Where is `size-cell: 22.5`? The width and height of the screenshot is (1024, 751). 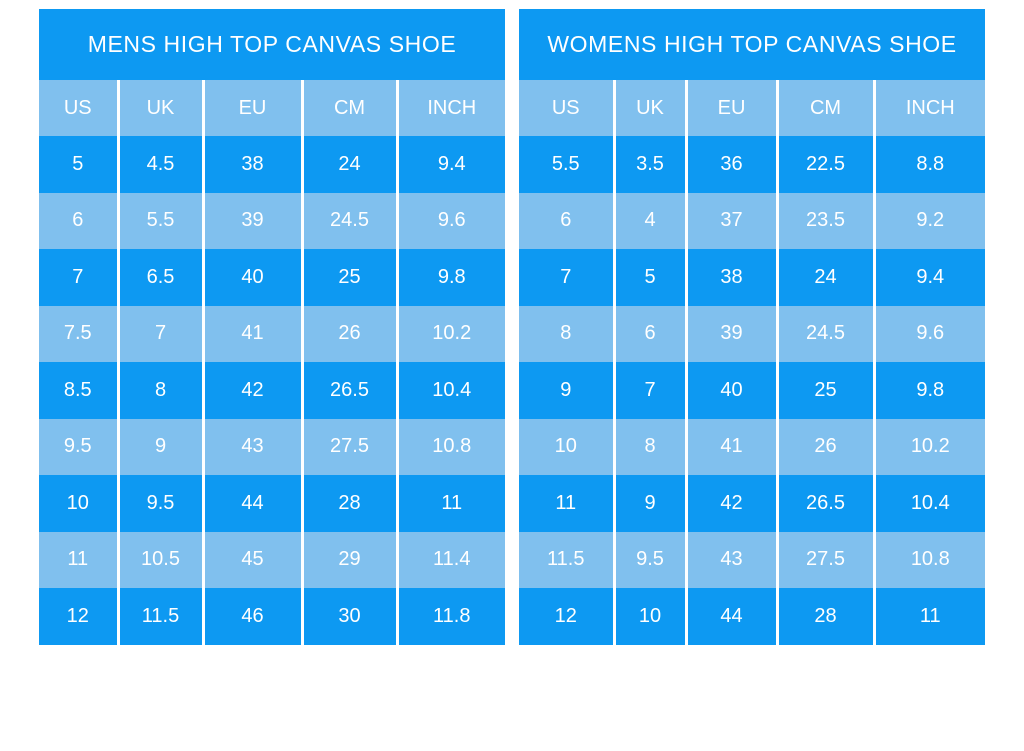 size-cell: 22.5 is located at coordinates (825, 164).